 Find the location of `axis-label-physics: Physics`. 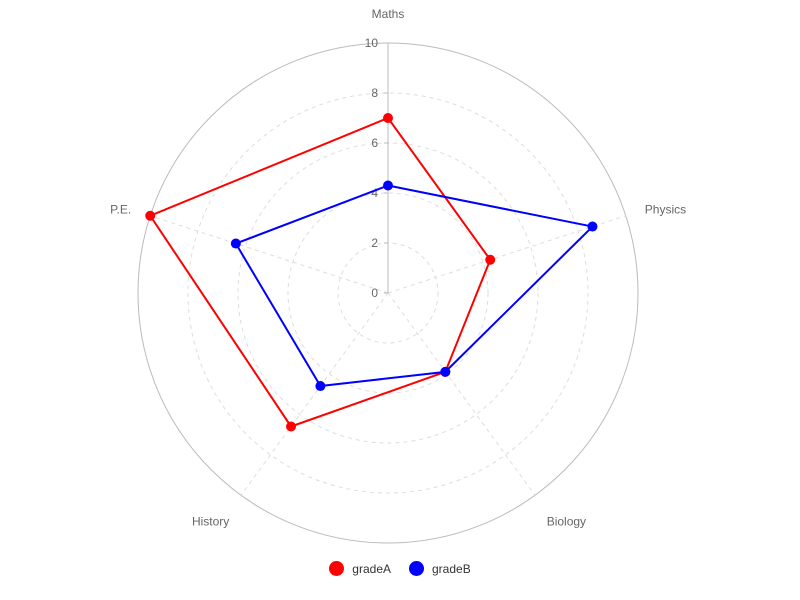

axis-label-physics: Physics is located at coordinates (665, 210).